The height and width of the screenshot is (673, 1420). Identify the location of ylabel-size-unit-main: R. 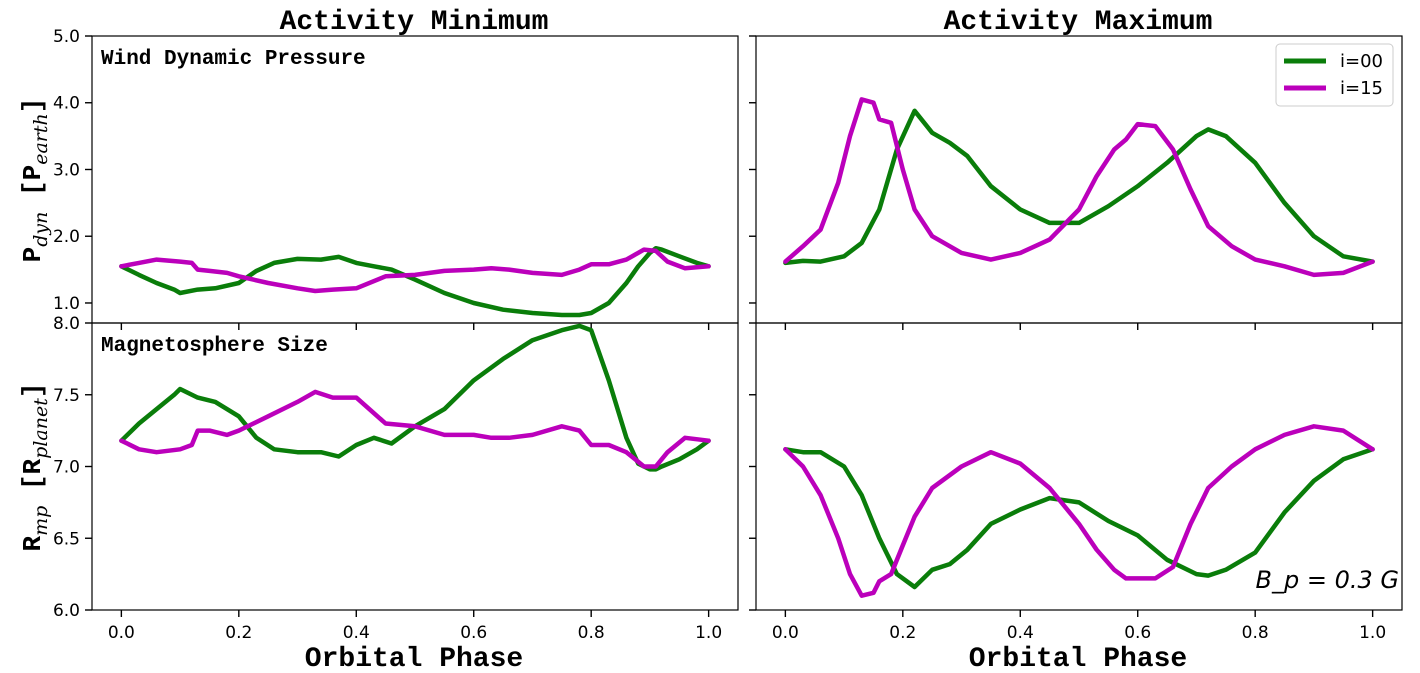
(33, 466).